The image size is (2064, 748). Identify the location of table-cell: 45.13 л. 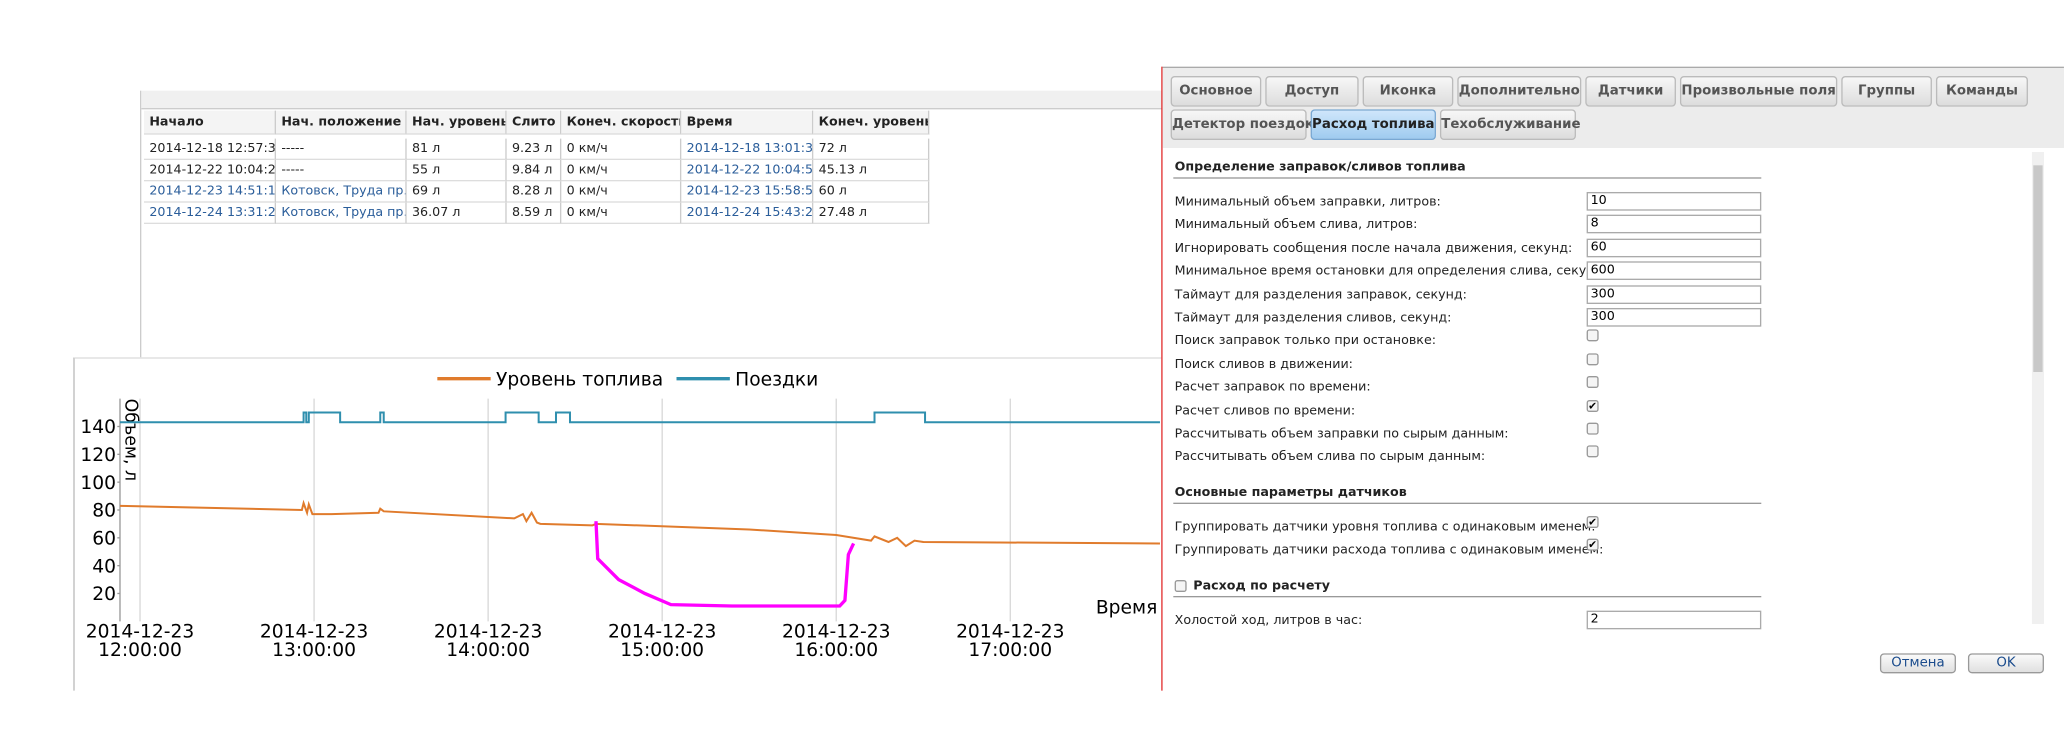
(871, 170).